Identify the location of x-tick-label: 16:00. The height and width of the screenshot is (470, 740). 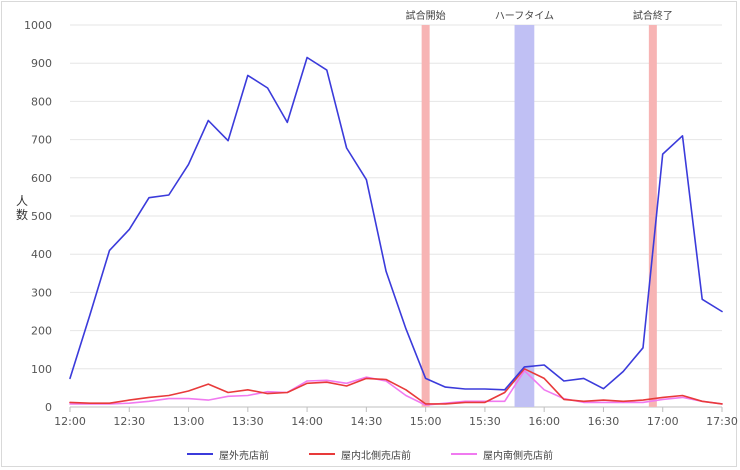
(544, 421).